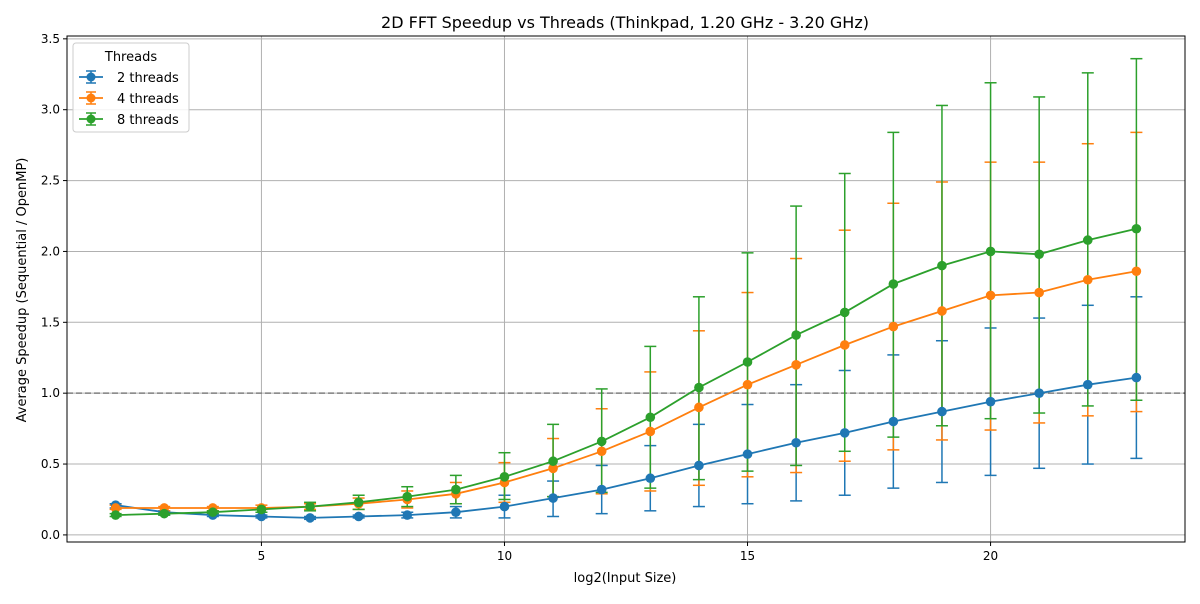 The width and height of the screenshot is (1200, 604). What do you see at coordinates (262, 556) in the screenshot?
I see `x-tick-label: 5` at bounding box center [262, 556].